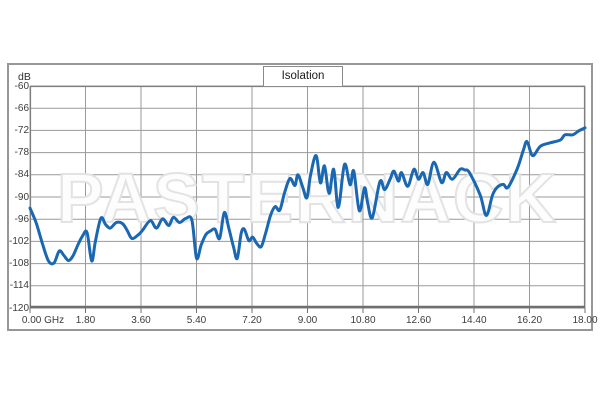  I want to click on x-tick-label: 9.00, so click(307, 320).